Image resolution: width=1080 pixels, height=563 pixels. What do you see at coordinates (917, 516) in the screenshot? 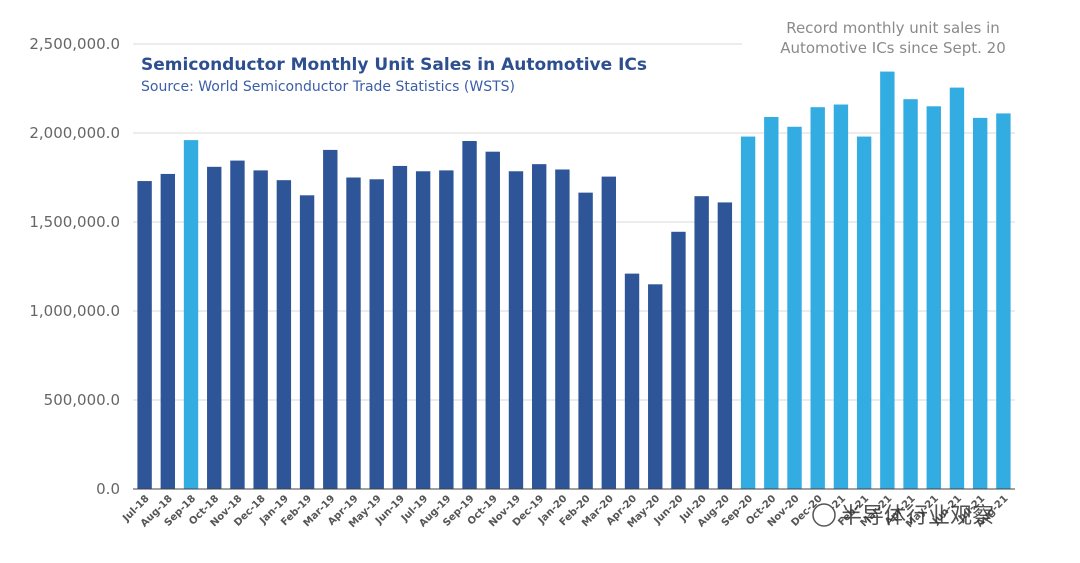
I see `watermark-text: 半导体行业观察` at bounding box center [917, 516].